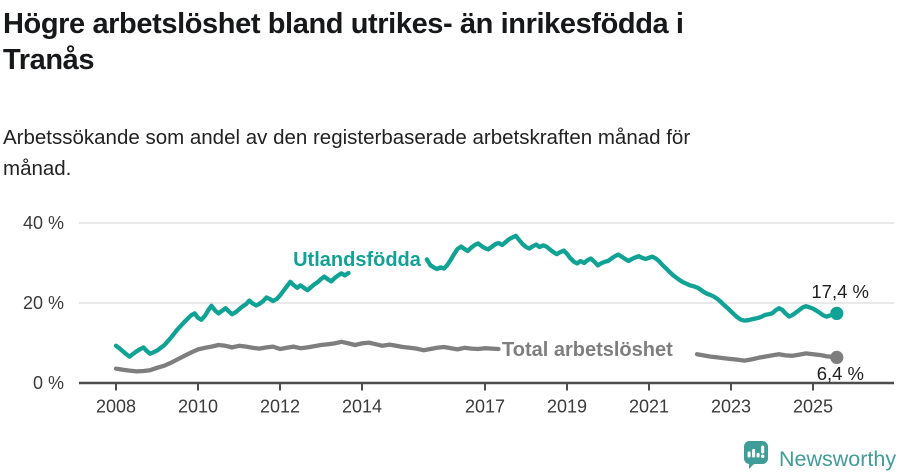 This screenshot has width=900, height=474. Describe the element at coordinates (37, 168) in the screenshot. I see `chart-subtitle-line-2: månad.` at that location.